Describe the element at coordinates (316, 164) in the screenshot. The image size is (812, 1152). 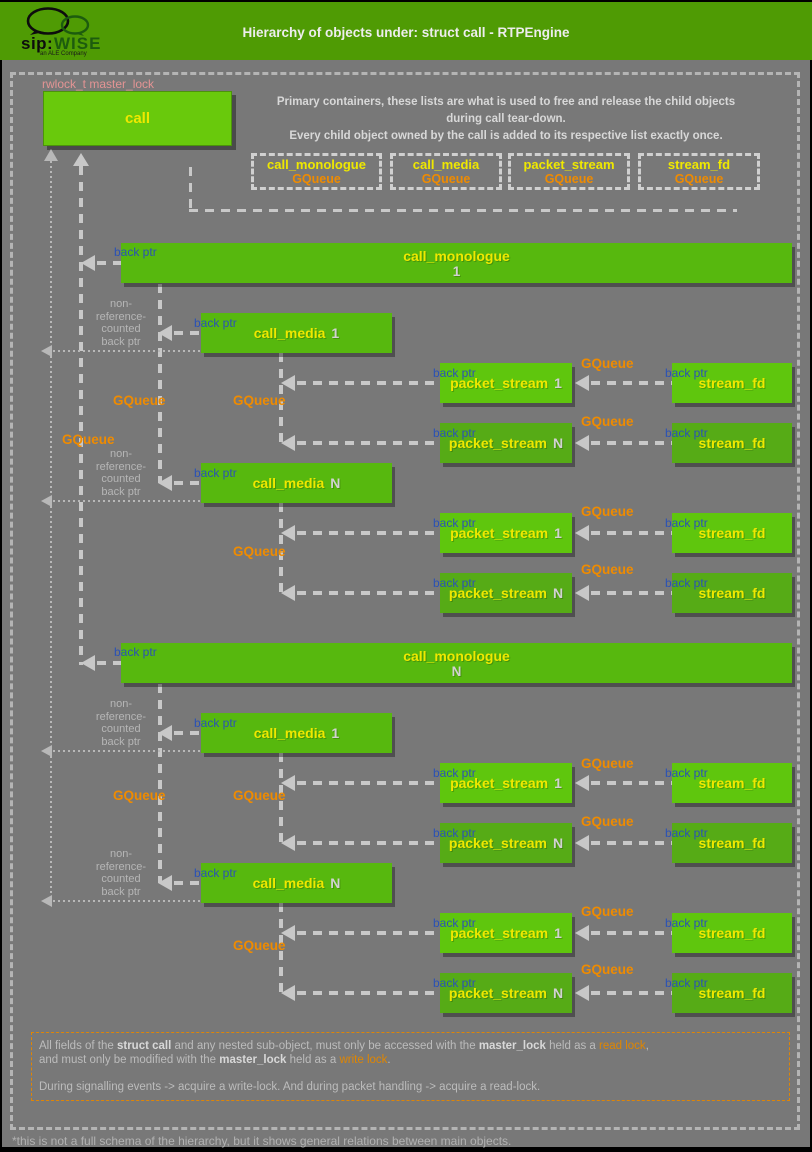
I see `container-name: call_monologue` at that location.